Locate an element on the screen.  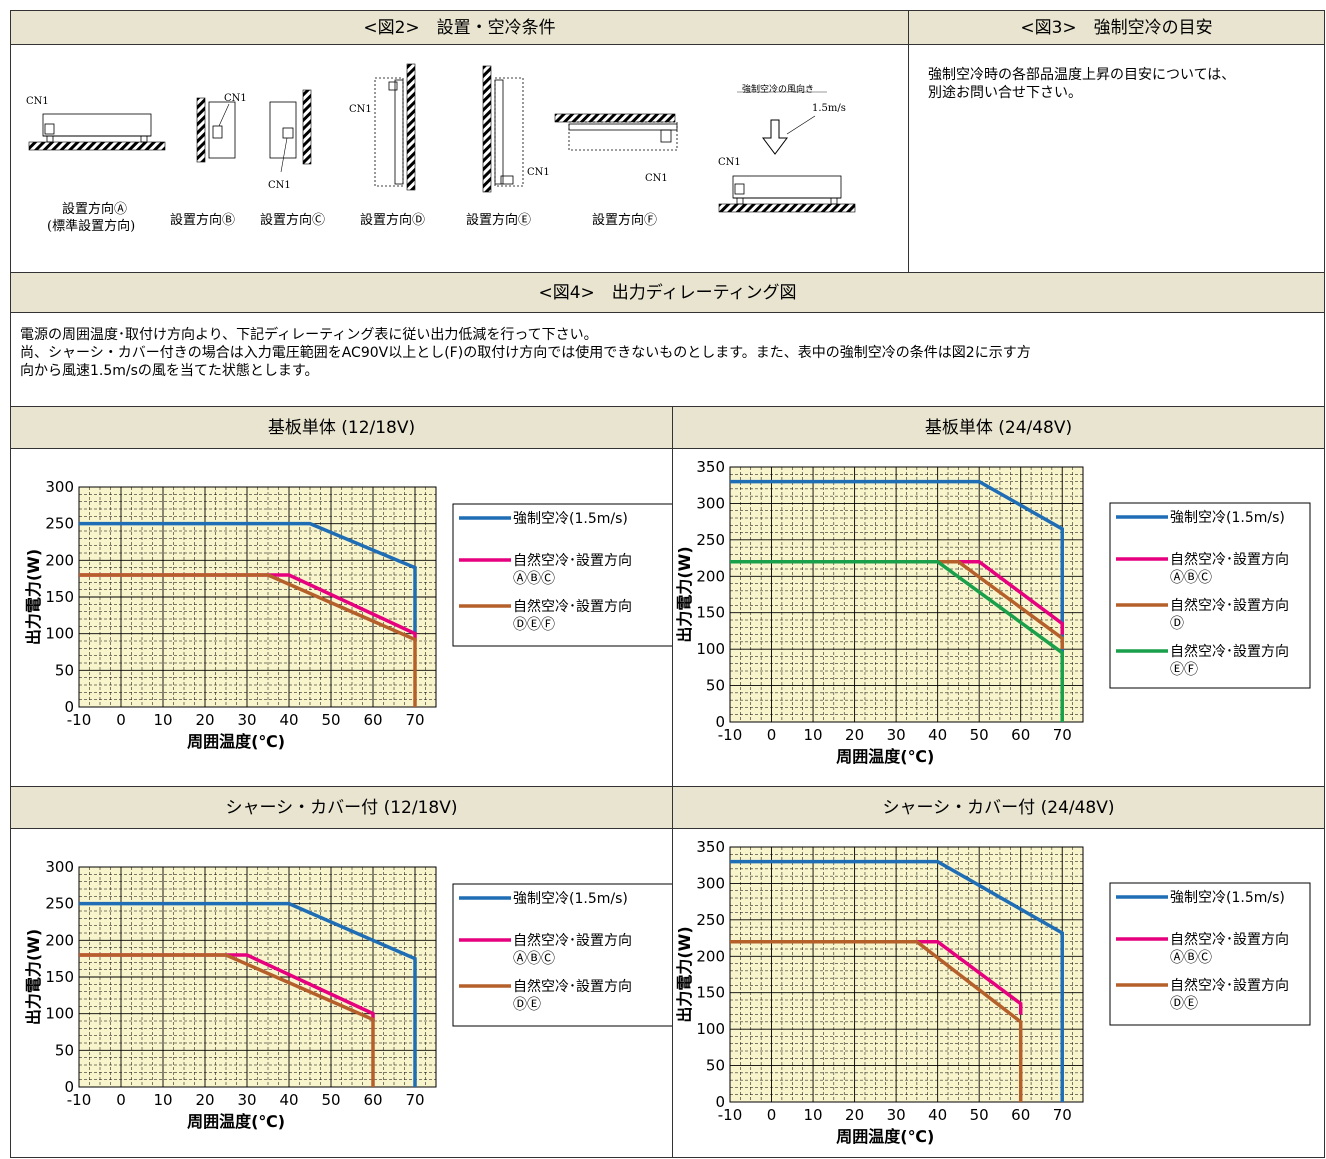
cn1-label-c: CN1 is located at coordinates (279, 185).